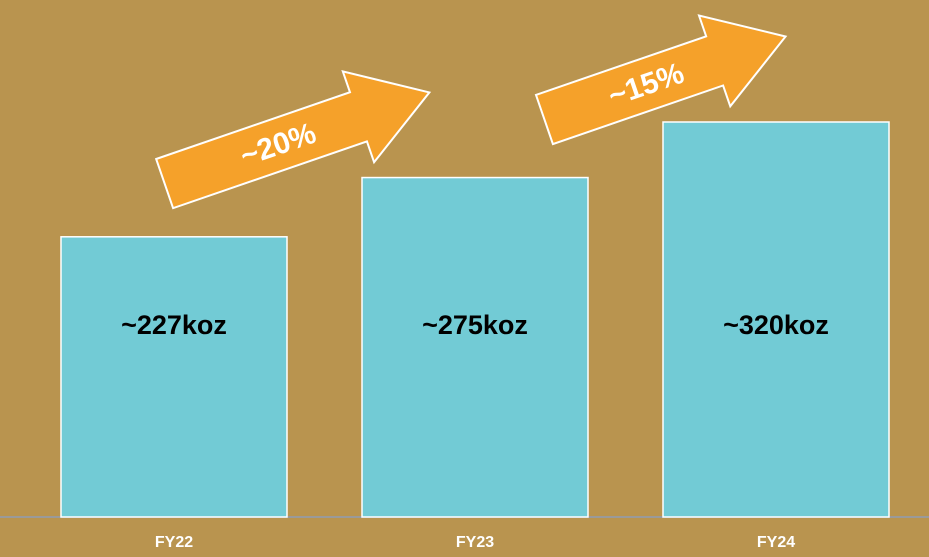 Image resolution: width=929 pixels, height=557 pixels. What do you see at coordinates (475, 325) in the screenshot?
I see `value-label: ~275koz` at bounding box center [475, 325].